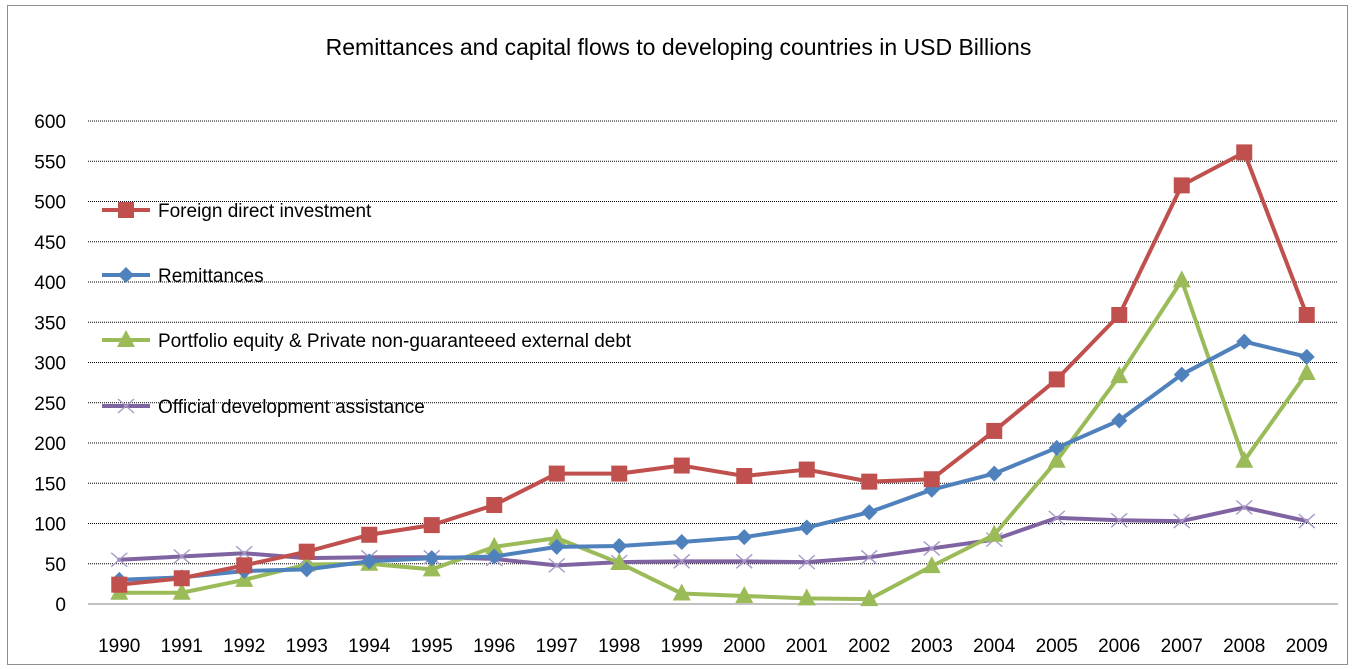 The image size is (1357, 669). I want to click on x-tick-label: 2004, so click(994, 646).